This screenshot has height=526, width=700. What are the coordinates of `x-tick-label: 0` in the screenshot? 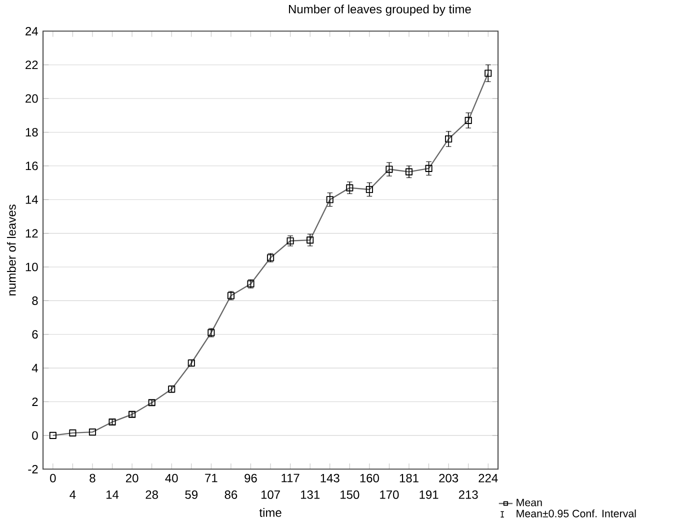 It's located at (53, 478).